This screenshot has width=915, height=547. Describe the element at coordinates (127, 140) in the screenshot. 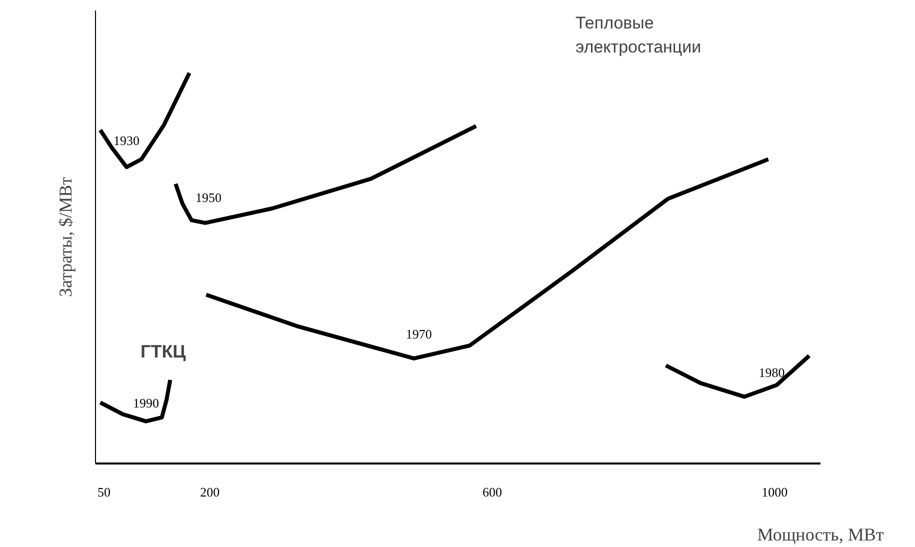

I see `series-label: 1930` at that location.